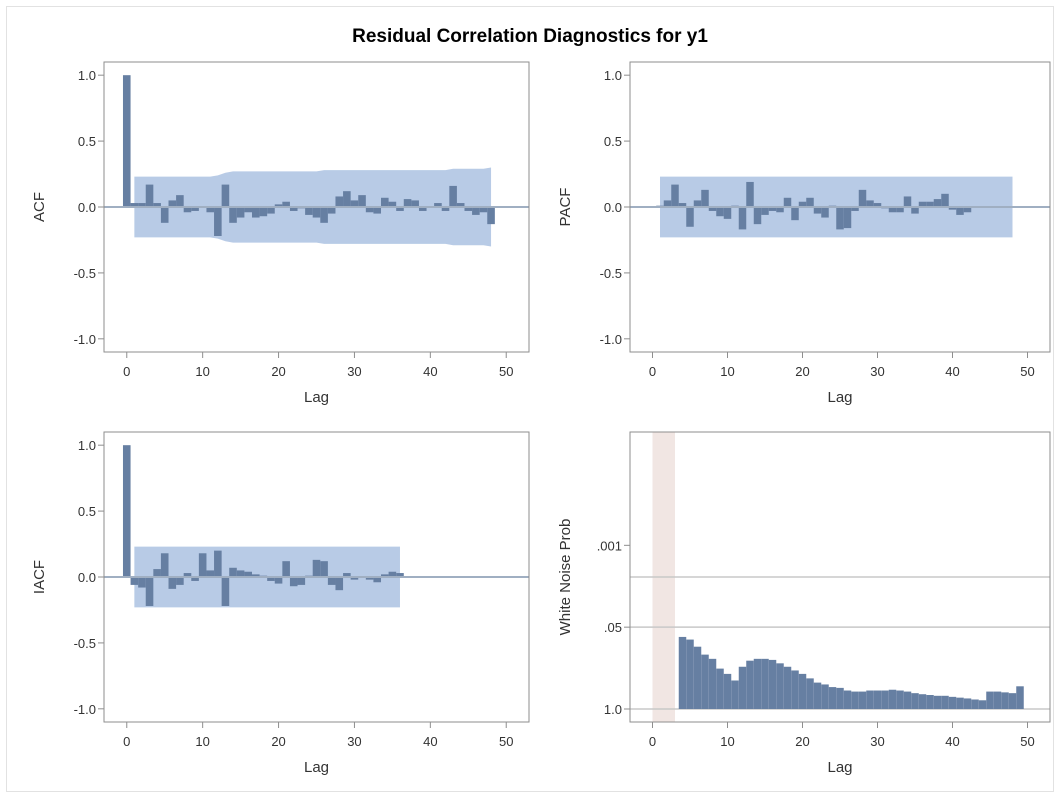 The width and height of the screenshot is (1060, 798). I want to click on pacf-ytick-label-1: 0.5, so click(613, 141).